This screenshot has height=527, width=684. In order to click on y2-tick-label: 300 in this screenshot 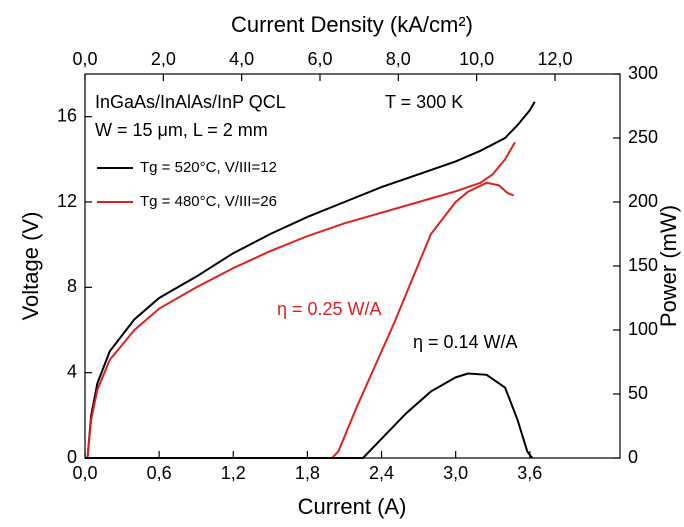, I will do `click(643, 73)`.